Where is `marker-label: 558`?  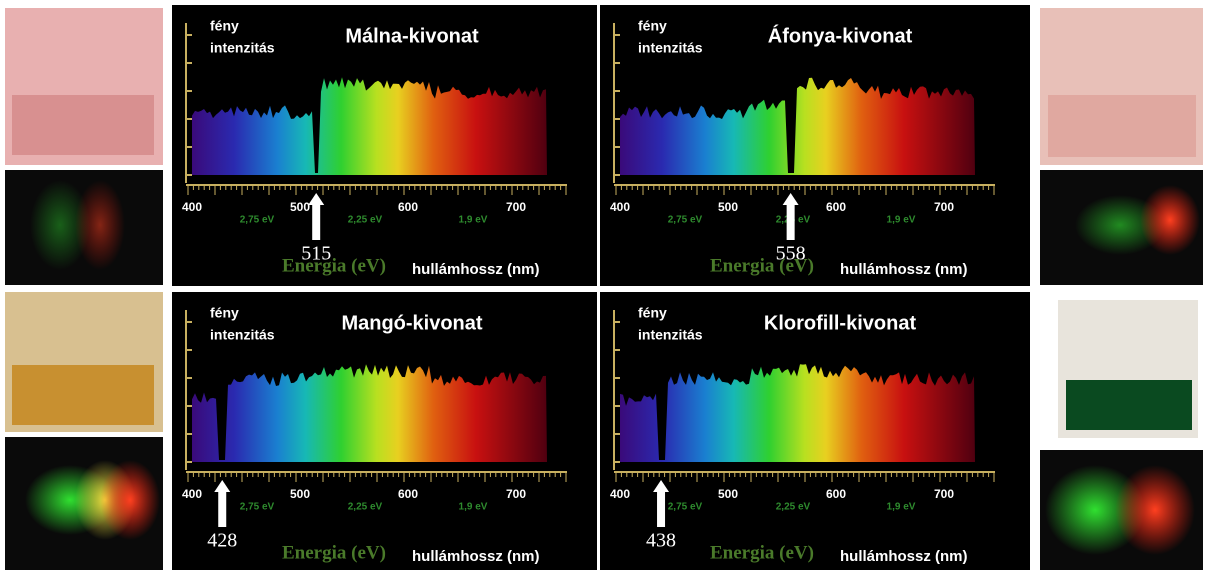 marker-label: 558 is located at coordinates (791, 254).